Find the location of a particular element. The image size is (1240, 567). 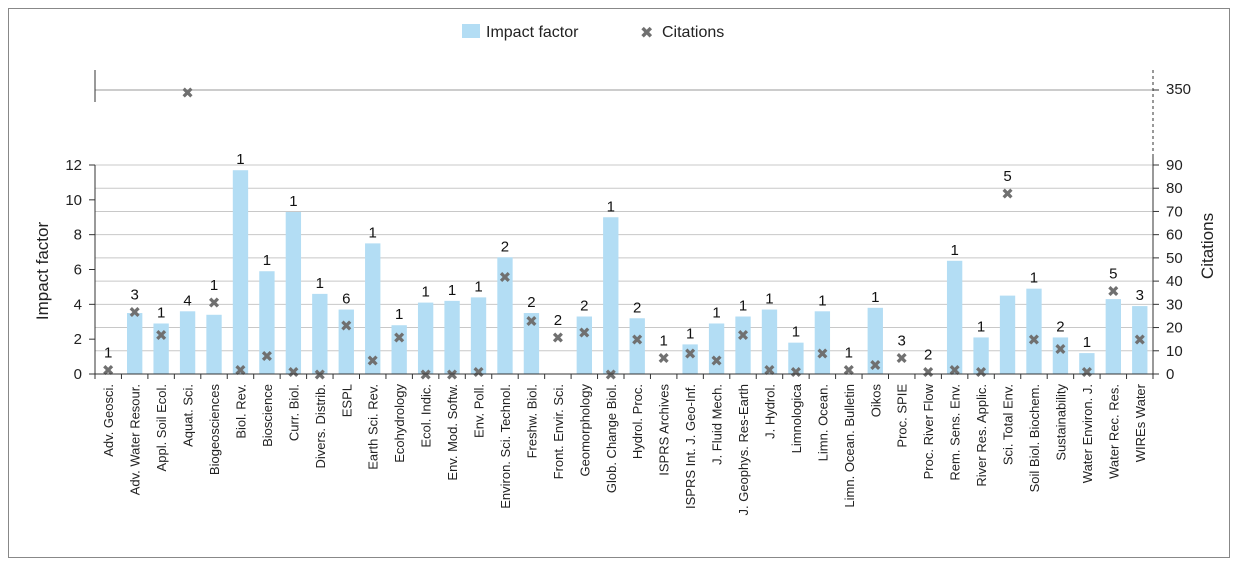

category-label: Divers. Distrib. is located at coordinates (320, 426).